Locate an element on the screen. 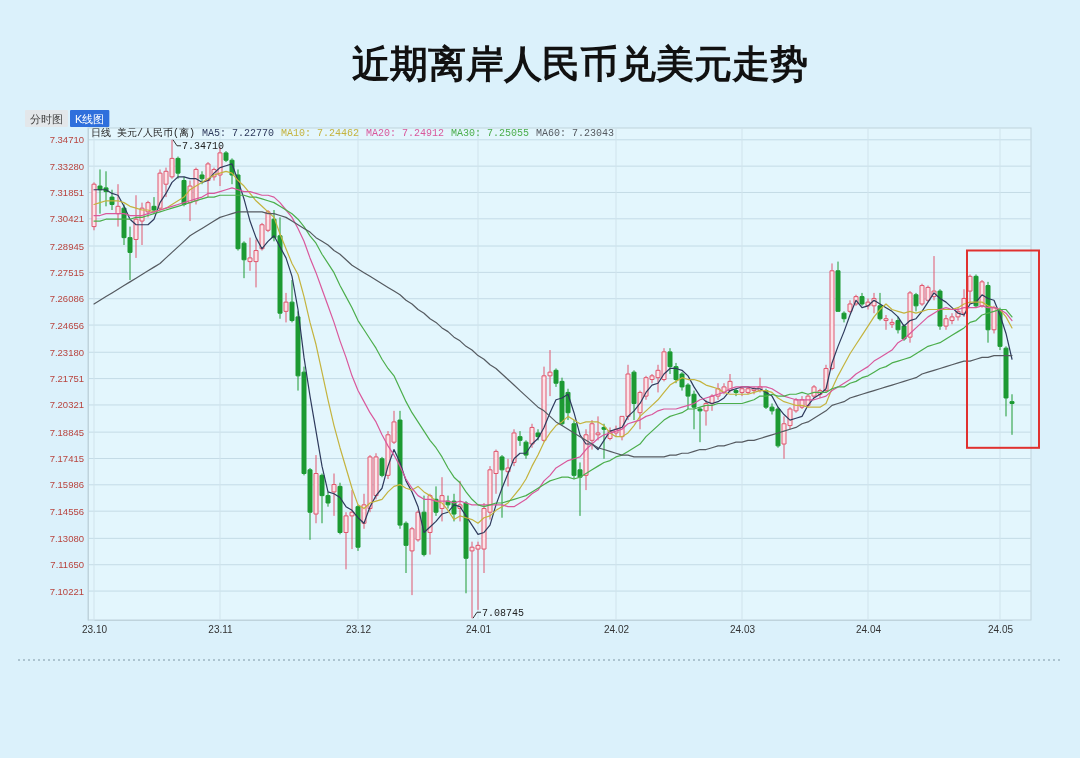 This screenshot has height=758, width=1080. chart-title: 近期离岸人民币兑美元走势 is located at coordinates (580, 64).